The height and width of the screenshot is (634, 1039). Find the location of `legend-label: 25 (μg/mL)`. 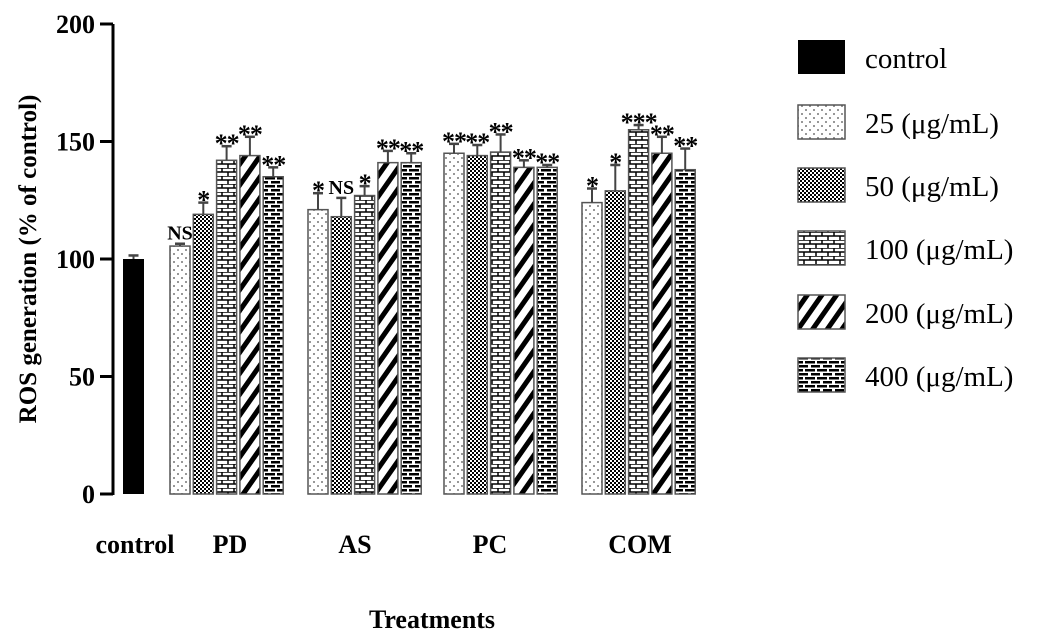

legend-label: 25 (μg/mL) is located at coordinates (932, 124).